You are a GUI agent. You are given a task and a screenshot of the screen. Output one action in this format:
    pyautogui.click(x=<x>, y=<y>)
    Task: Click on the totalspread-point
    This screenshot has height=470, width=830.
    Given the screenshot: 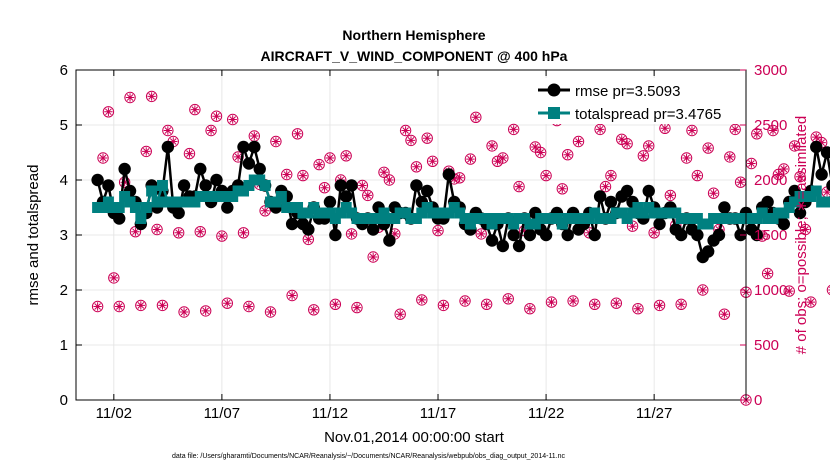 What is the action you would take?
    pyautogui.click(x=141, y=218)
    